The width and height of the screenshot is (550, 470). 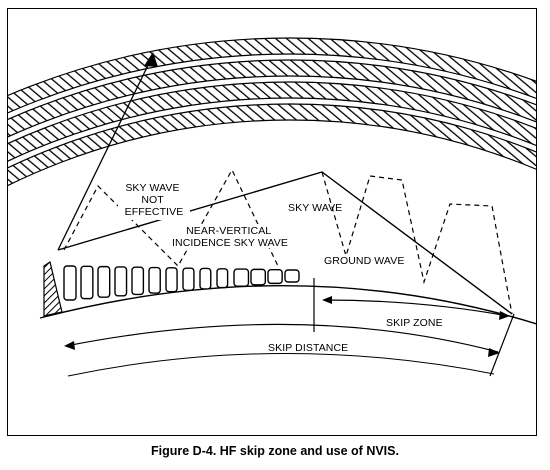 I want to click on label-skip-zone: SKIP ZONE, so click(x=414, y=323).